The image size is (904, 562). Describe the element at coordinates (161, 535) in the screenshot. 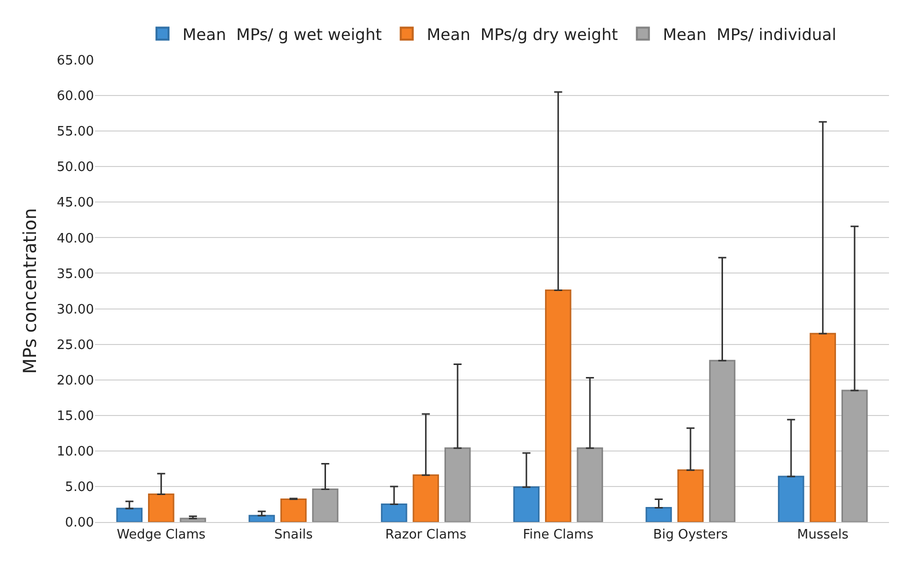

I see `x-tick-label: Wedge Clams` at that location.